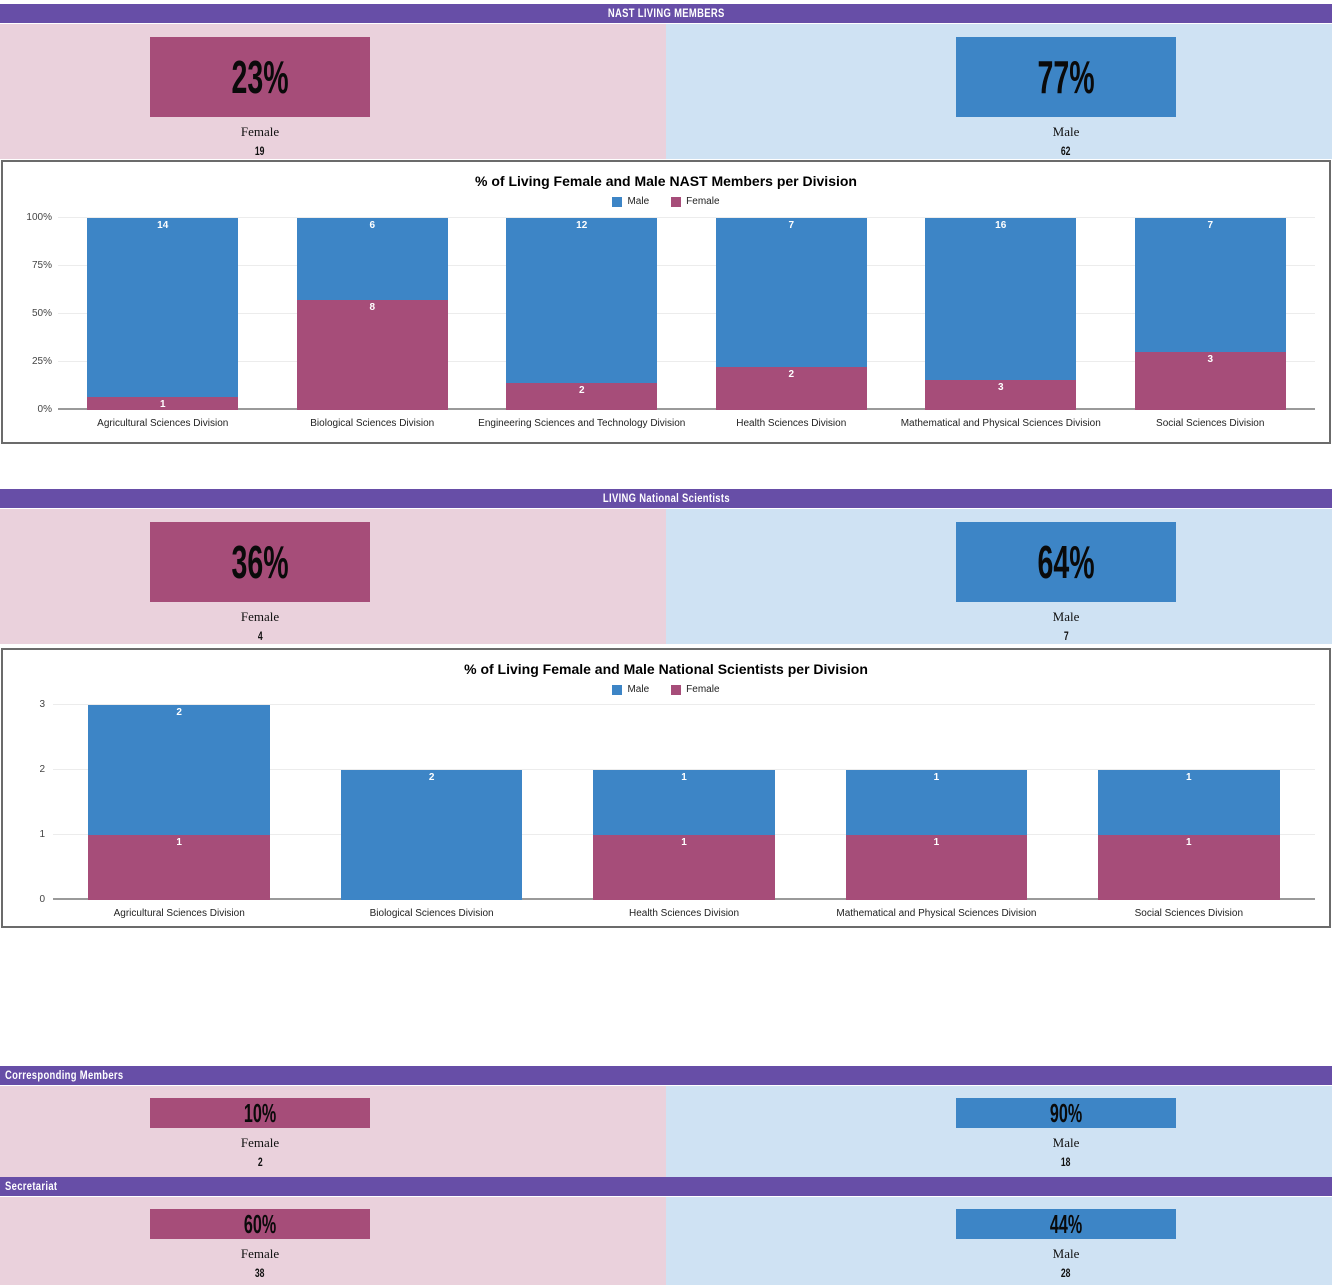 Image resolution: width=1332 pixels, height=1285 pixels. I want to click on section-title: Corresponding Members, so click(64, 1075).